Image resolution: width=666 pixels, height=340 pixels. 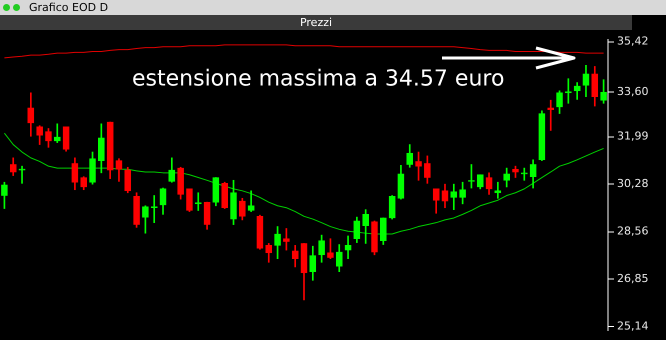 What do you see at coordinates (68, 7) in the screenshot?
I see `chart-title: Grafico EOD D` at bounding box center [68, 7].